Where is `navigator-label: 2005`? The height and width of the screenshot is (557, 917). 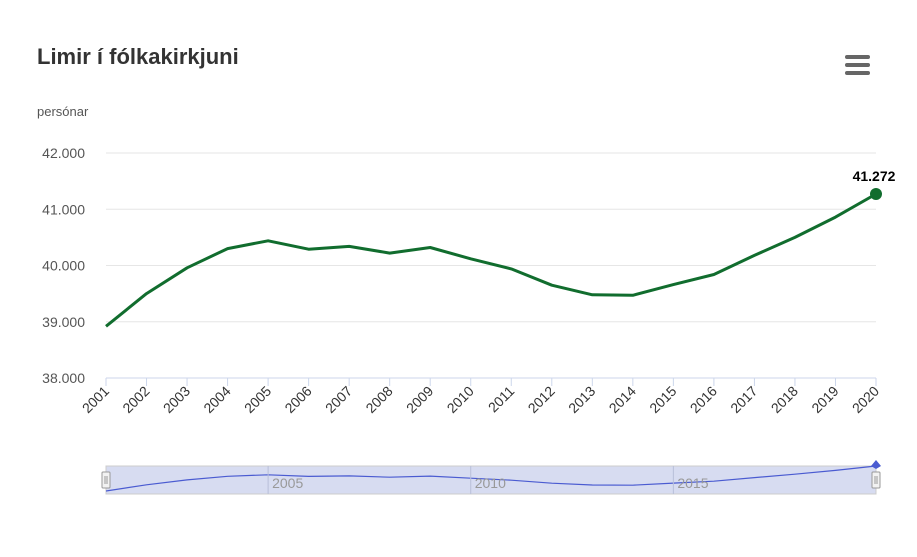
navigator-label: 2005 is located at coordinates (287, 483).